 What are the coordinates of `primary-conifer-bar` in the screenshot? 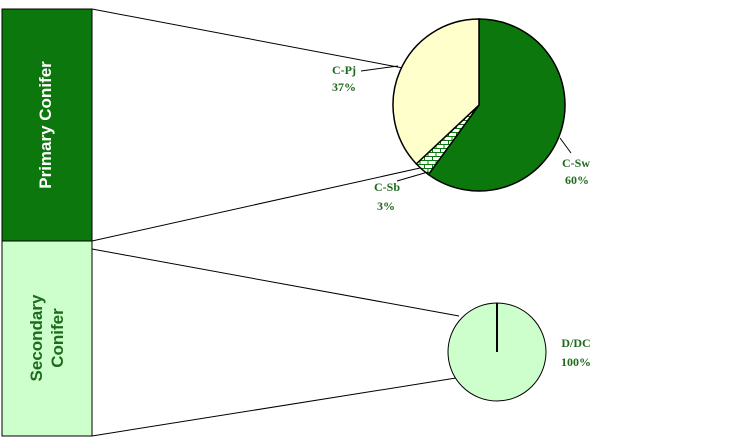 It's located at (47, 125).